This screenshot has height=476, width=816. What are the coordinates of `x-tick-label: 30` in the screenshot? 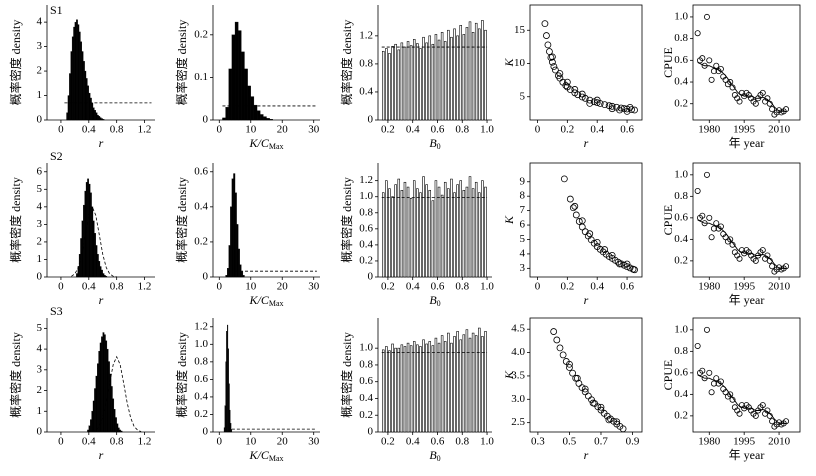 It's located at (314, 442).